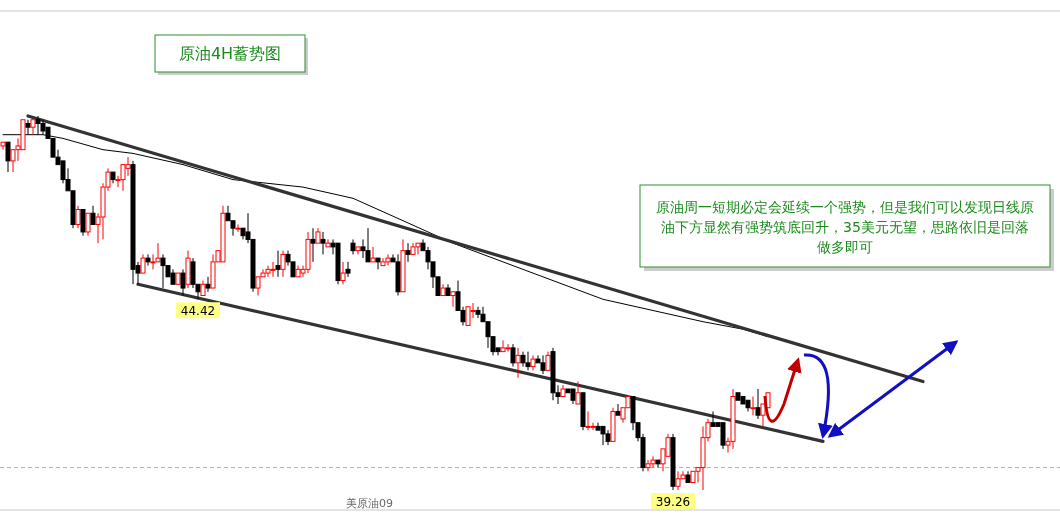  I want to click on label: 44.42, so click(198, 310).